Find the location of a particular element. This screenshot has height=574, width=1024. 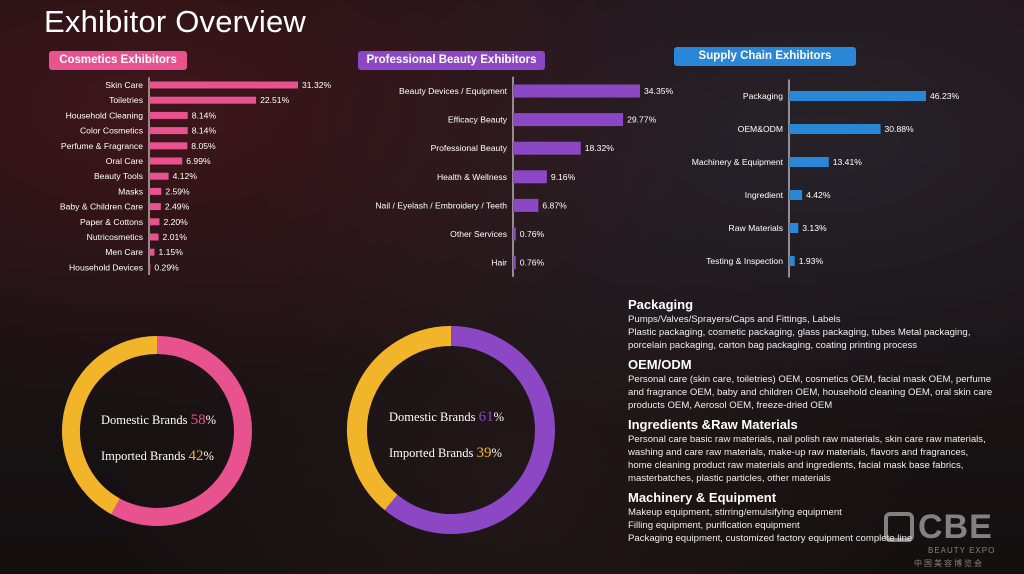

professional-value-label: 29.77% is located at coordinates (642, 120).